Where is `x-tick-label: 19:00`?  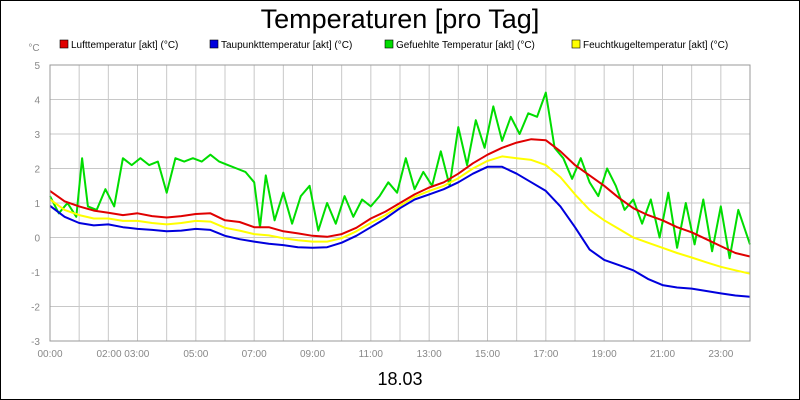 x-tick-label: 19:00 is located at coordinates (604, 354).